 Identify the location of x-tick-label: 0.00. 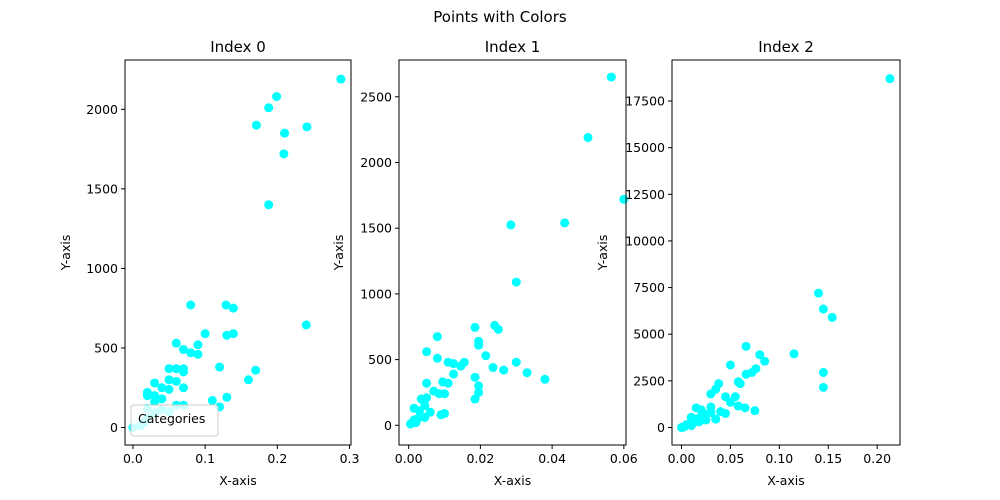
(682, 458).